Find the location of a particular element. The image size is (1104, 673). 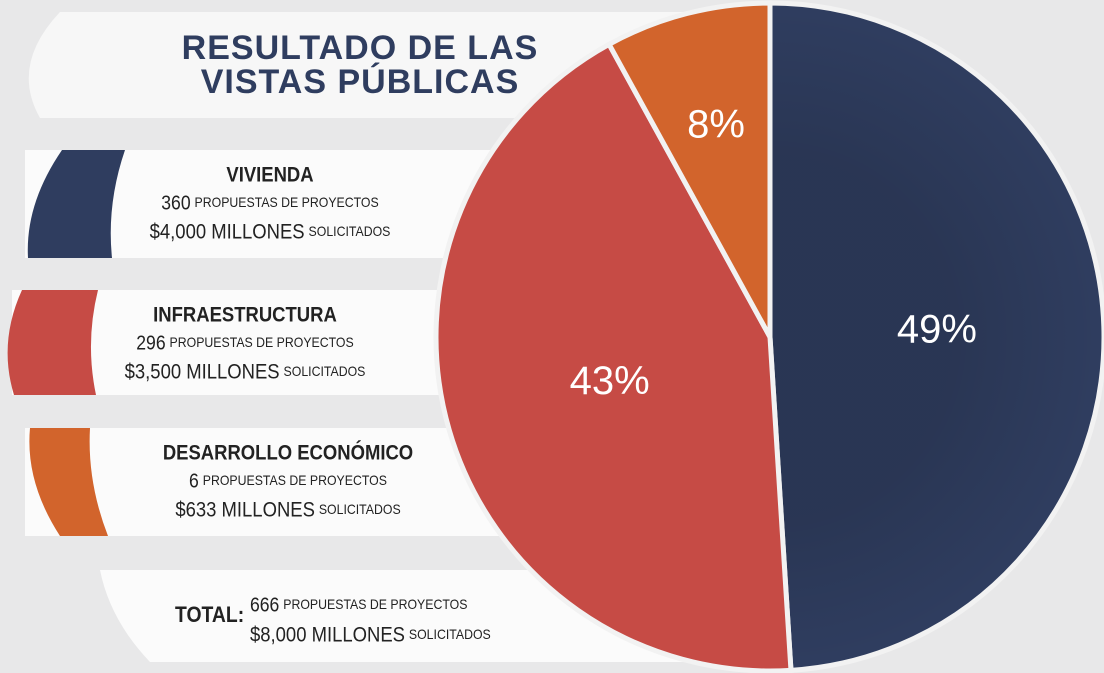

amount: $633 MILLONES is located at coordinates (245, 509).